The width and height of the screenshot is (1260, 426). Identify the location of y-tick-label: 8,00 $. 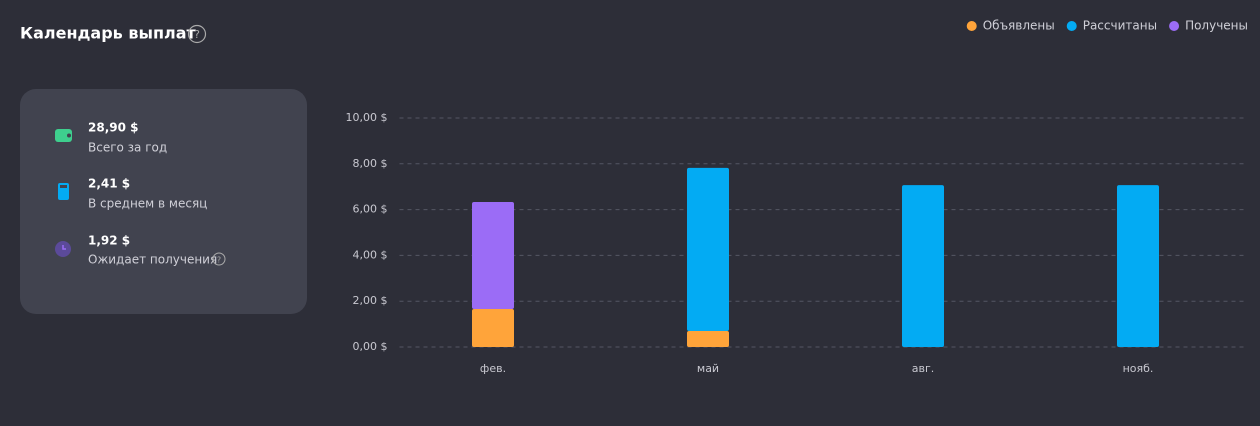
(370, 163).